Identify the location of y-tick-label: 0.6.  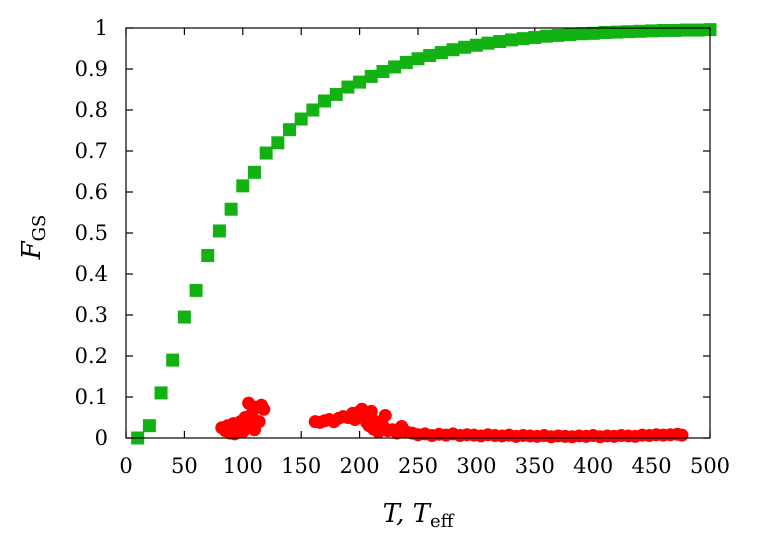
(91, 192).